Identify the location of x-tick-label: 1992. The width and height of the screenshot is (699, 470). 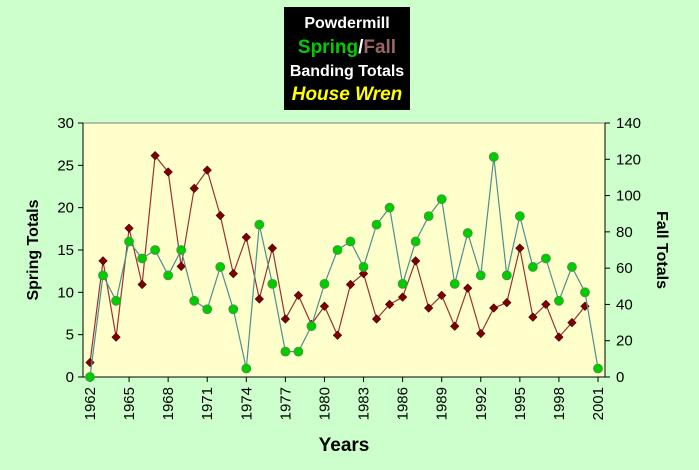
(481, 403).